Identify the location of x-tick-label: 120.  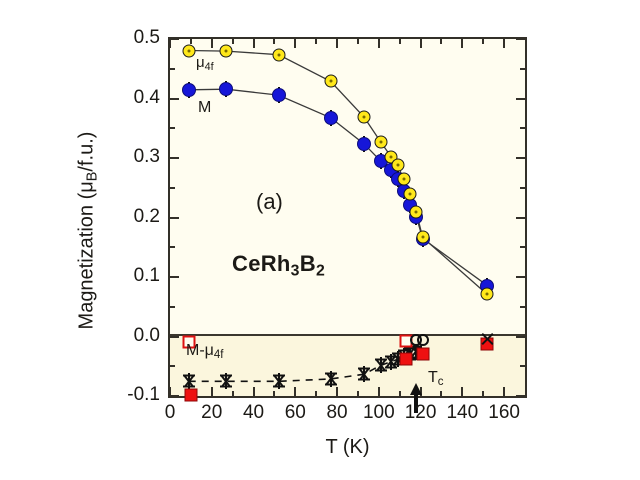
(420, 412).